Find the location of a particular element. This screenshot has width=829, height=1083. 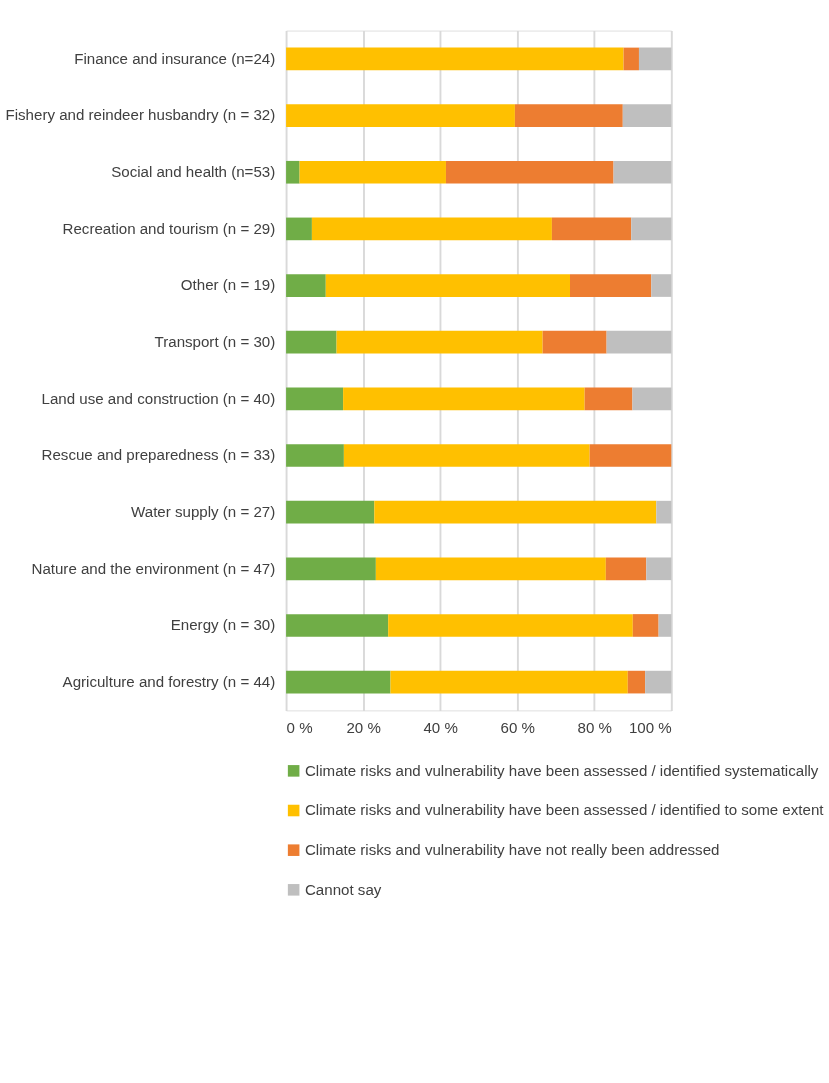

y-tick-label: Nature and the environment (n = 47) is located at coordinates (153, 568).